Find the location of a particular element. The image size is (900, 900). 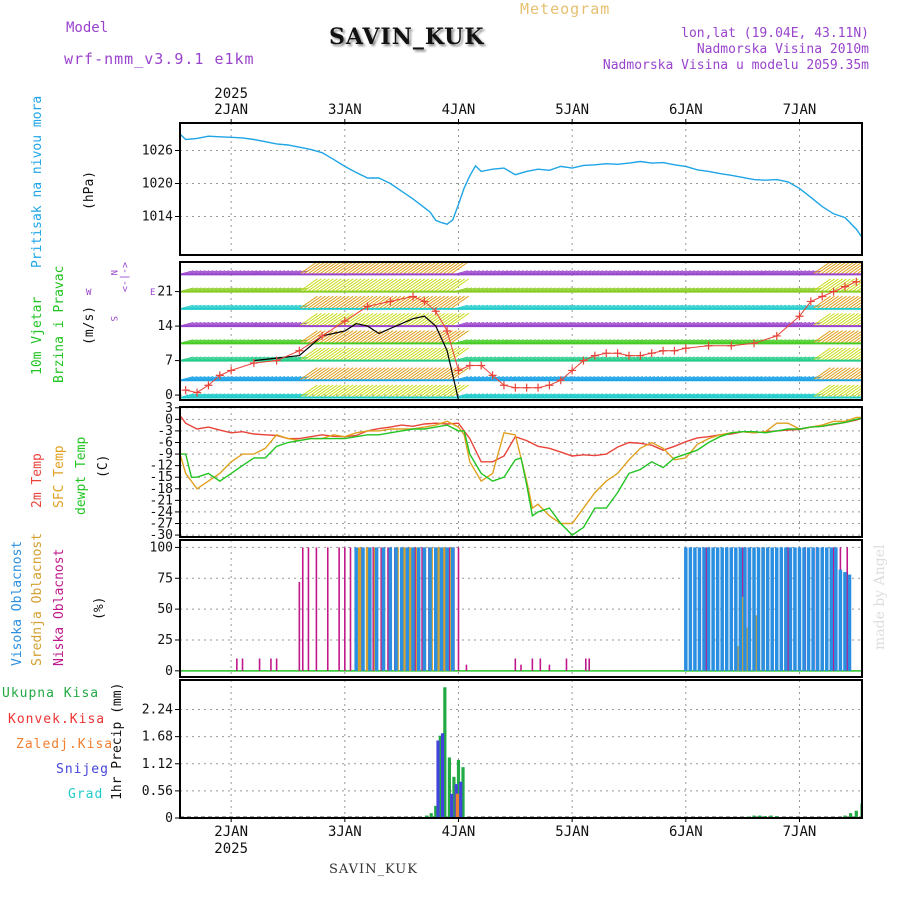

precip-legend-conv: Konvek.Kisa is located at coordinates (57, 719).